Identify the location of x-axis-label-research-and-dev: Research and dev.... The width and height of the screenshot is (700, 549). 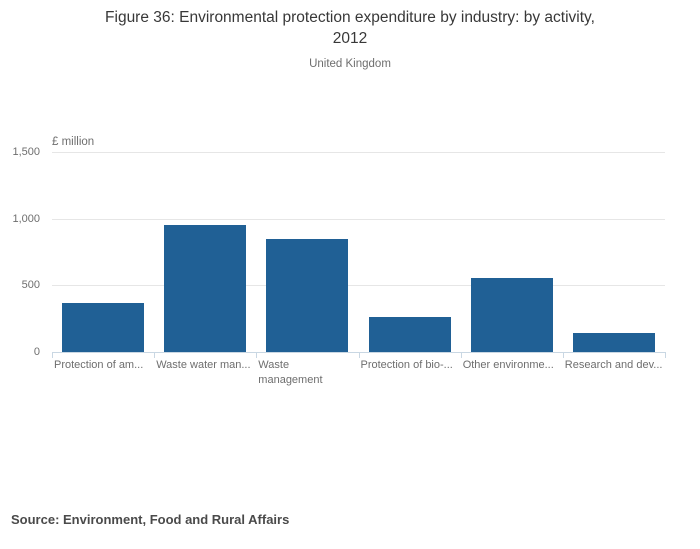
(618, 365).